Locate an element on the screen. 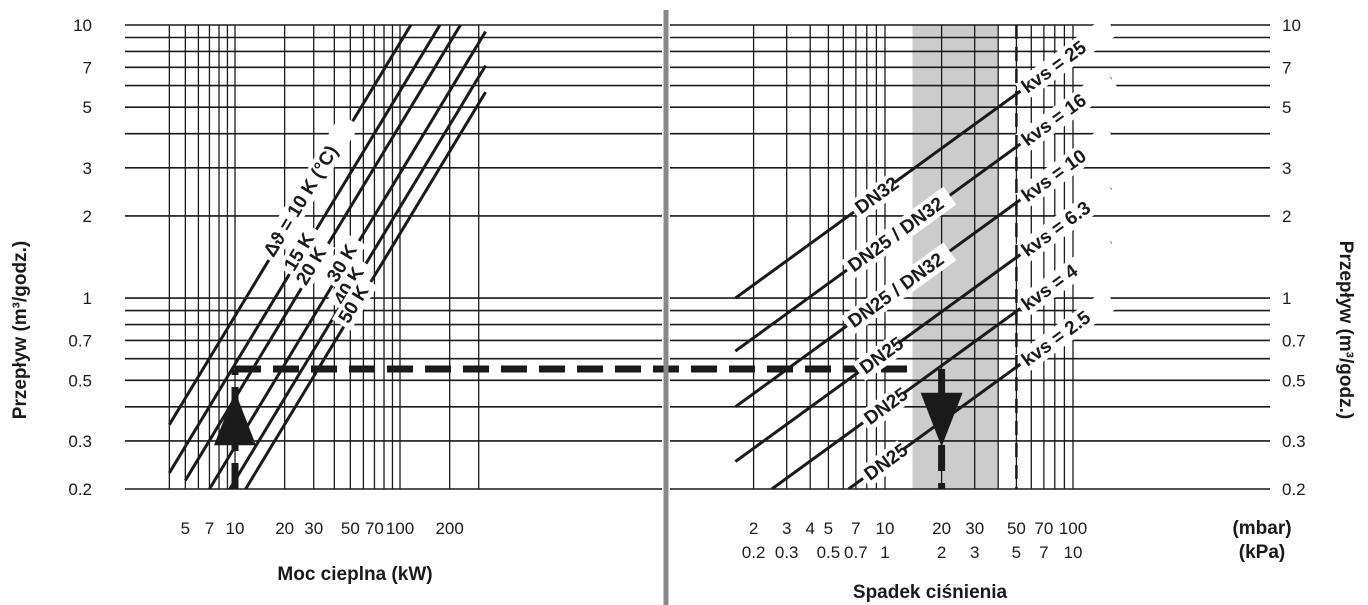 The image size is (1368, 605). x-tick-label-mbar: 4 is located at coordinates (809, 528).